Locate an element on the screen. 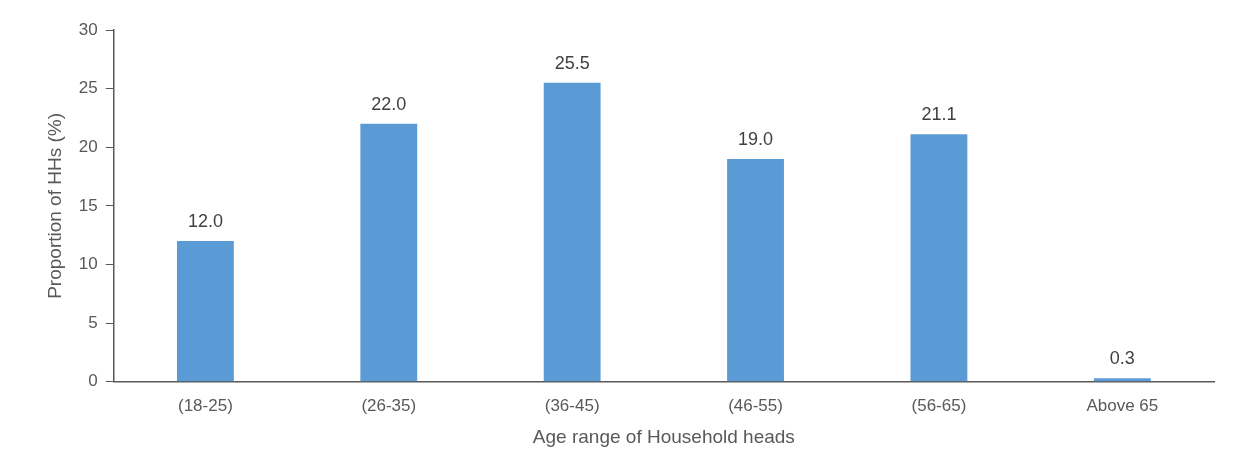 The width and height of the screenshot is (1234, 473). x-tick-label: Above 65 is located at coordinates (1122, 405).